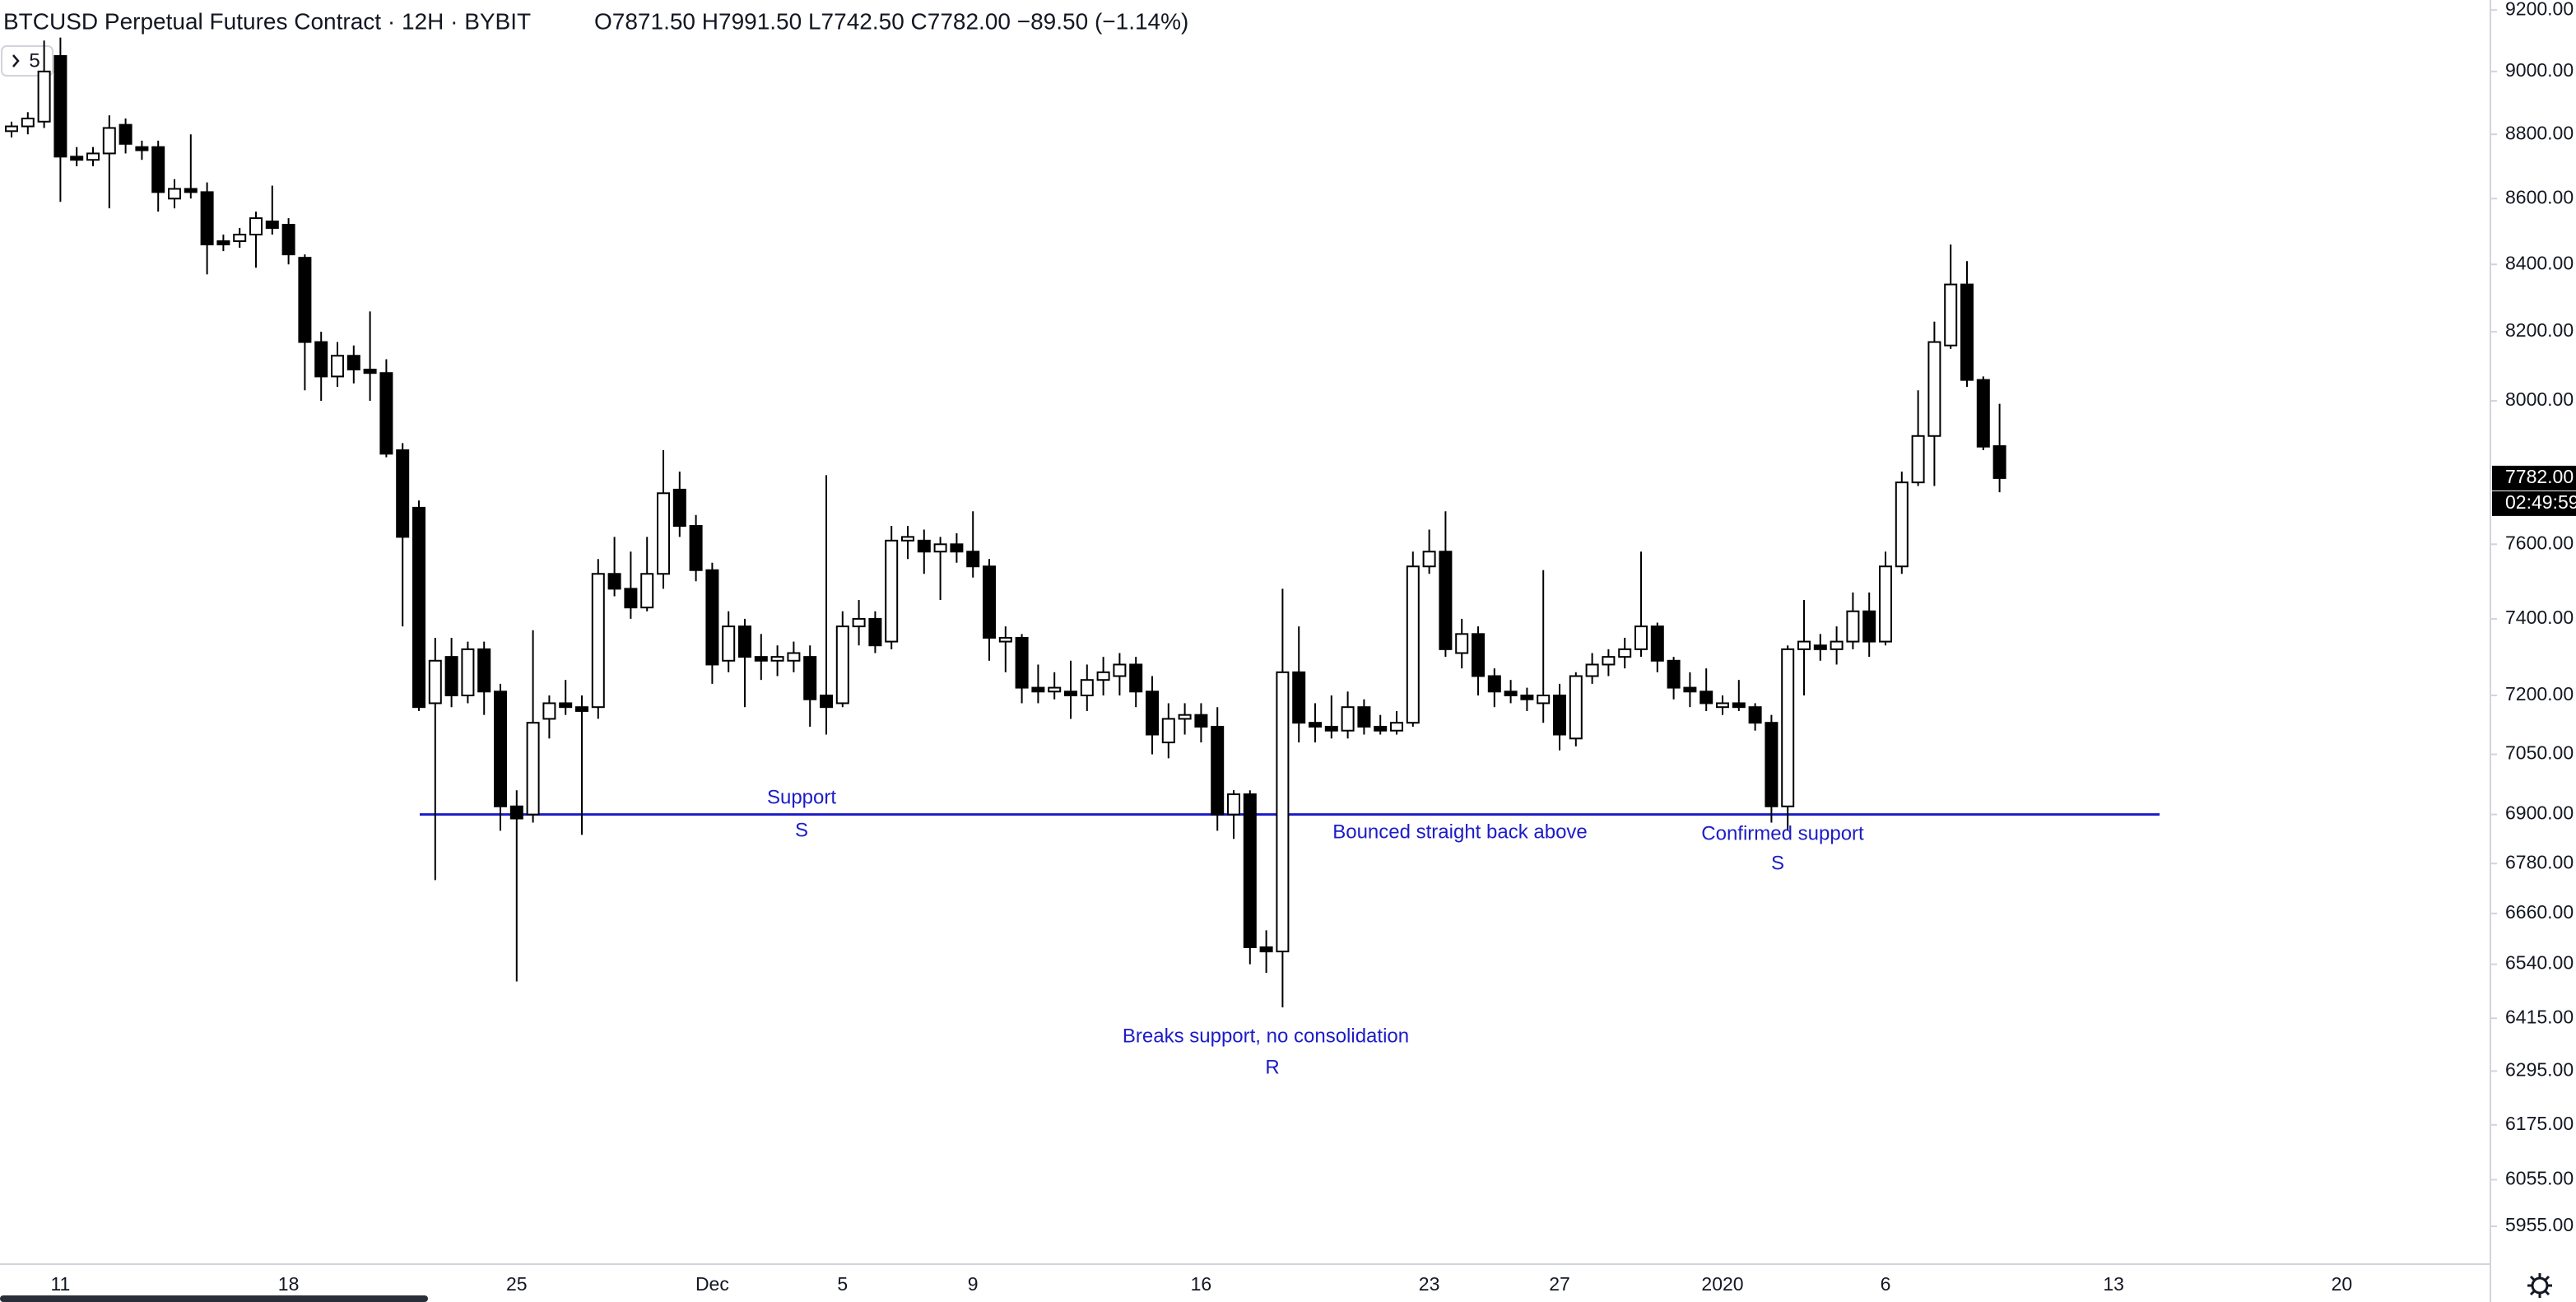 This screenshot has height=1302, width=2576. I want to click on settings-gear, so click(2539, 1285).